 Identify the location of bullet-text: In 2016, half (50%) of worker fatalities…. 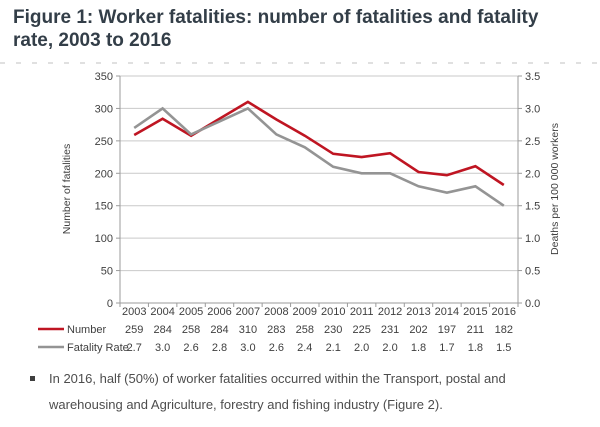
(277, 391).